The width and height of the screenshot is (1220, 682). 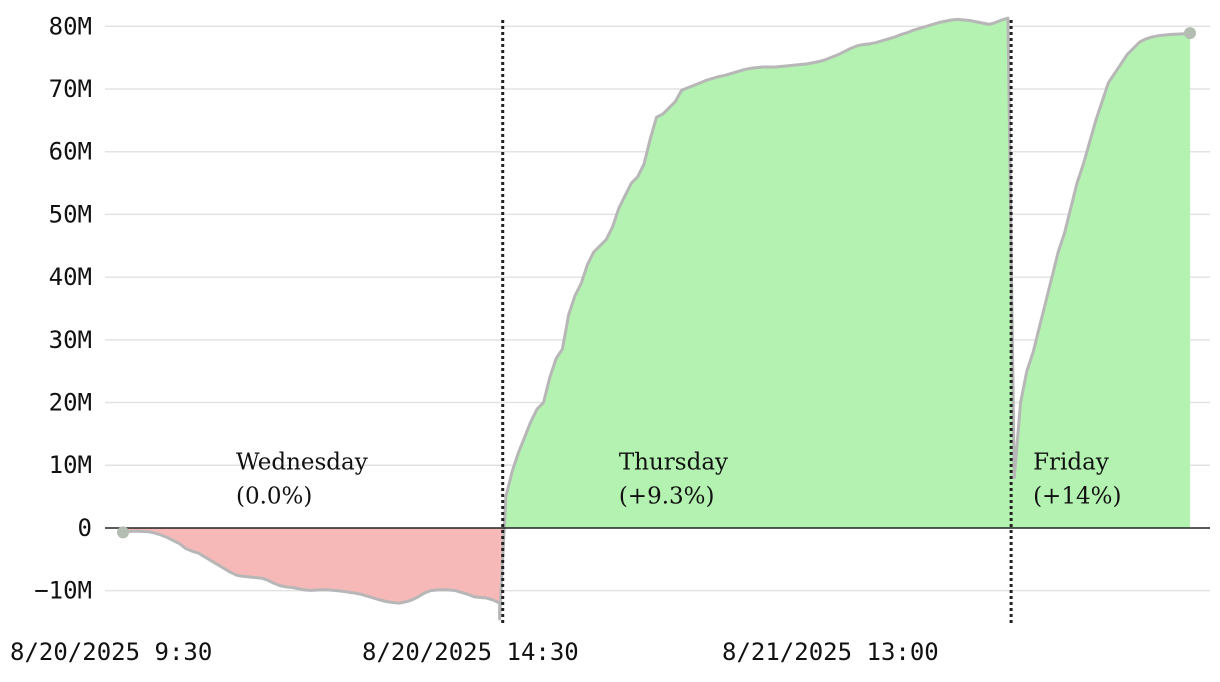 What do you see at coordinates (111, 652) in the screenshot?
I see `x-tick-label: 8/20/2025 9:30` at bounding box center [111, 652].